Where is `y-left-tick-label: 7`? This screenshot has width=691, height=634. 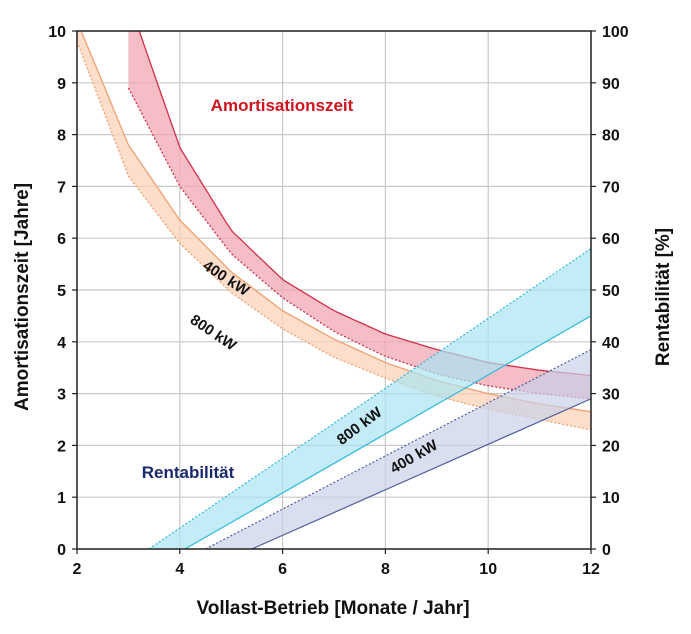 y-left-tick-label: 7 is located at coordinates (61, 187).